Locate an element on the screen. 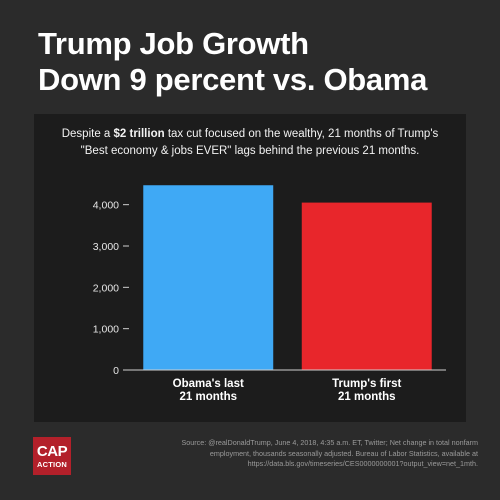 This screenshot has width=500, height=500. subtitle-pre: Despite a is located at coordinates (87, 134).